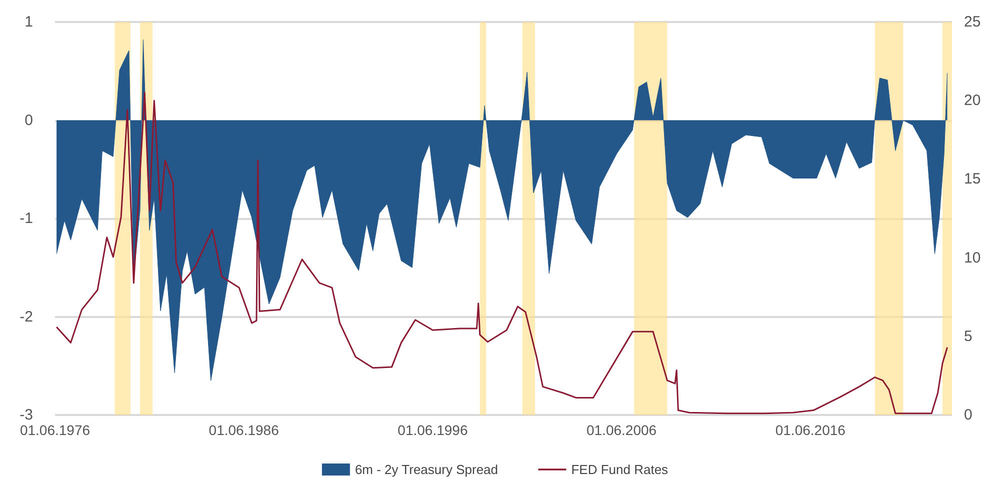  I want to click on y-tick-label: 1, so click(28, 22).